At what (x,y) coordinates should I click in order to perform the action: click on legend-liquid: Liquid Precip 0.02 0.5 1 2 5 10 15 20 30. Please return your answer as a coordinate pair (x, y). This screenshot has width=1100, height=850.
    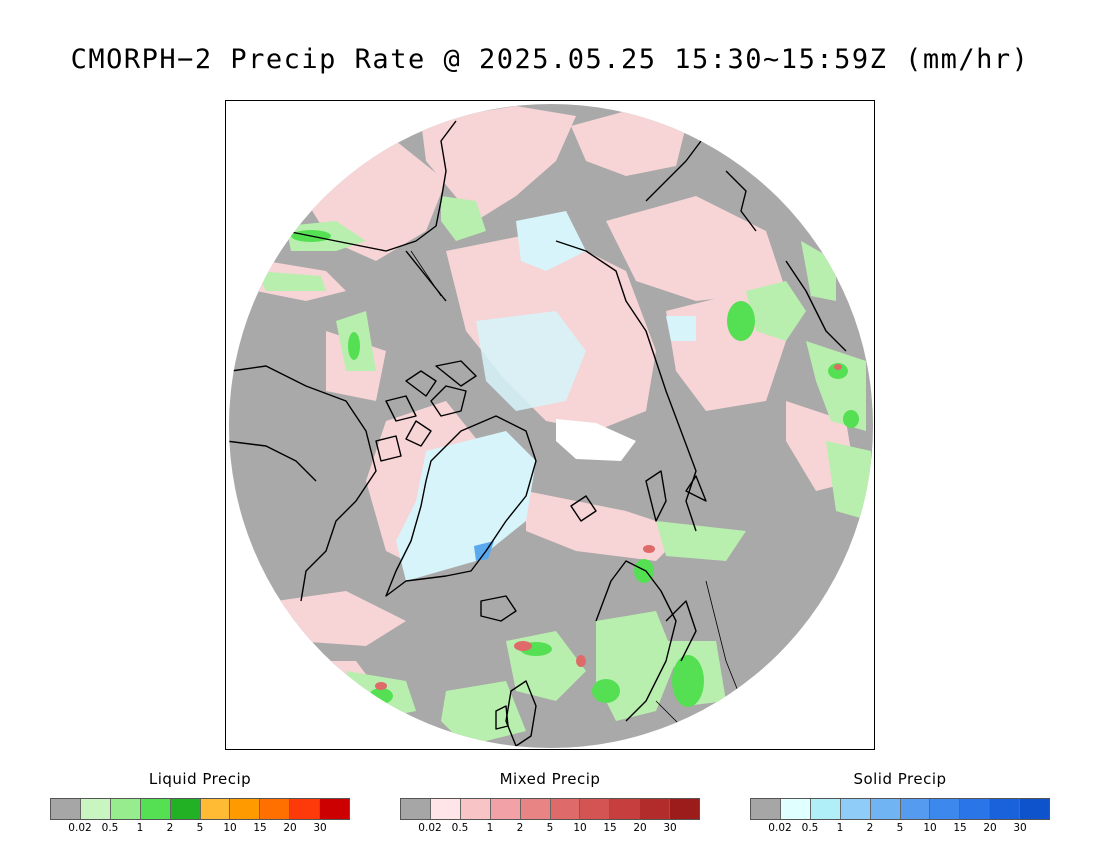
    Looking at the image, I should click on (200, 802).